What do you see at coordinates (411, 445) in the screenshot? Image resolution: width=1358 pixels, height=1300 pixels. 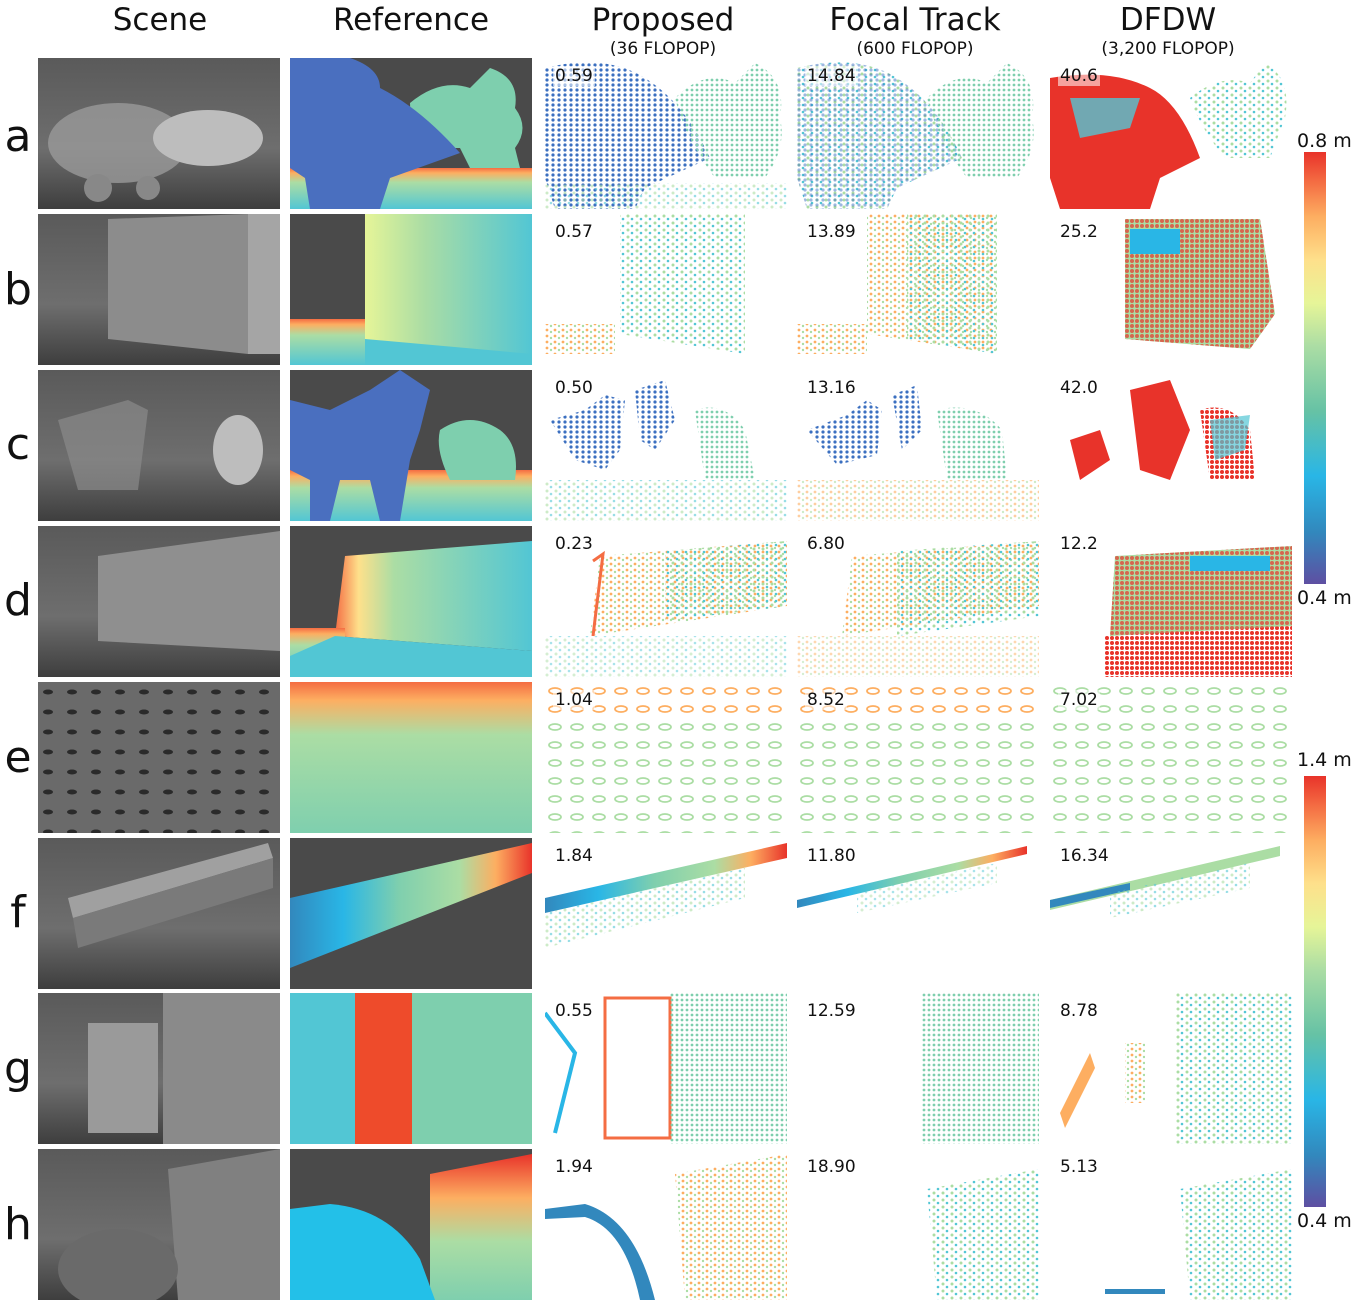 I see `reference-depth-c` at bounding box center [411, 445].